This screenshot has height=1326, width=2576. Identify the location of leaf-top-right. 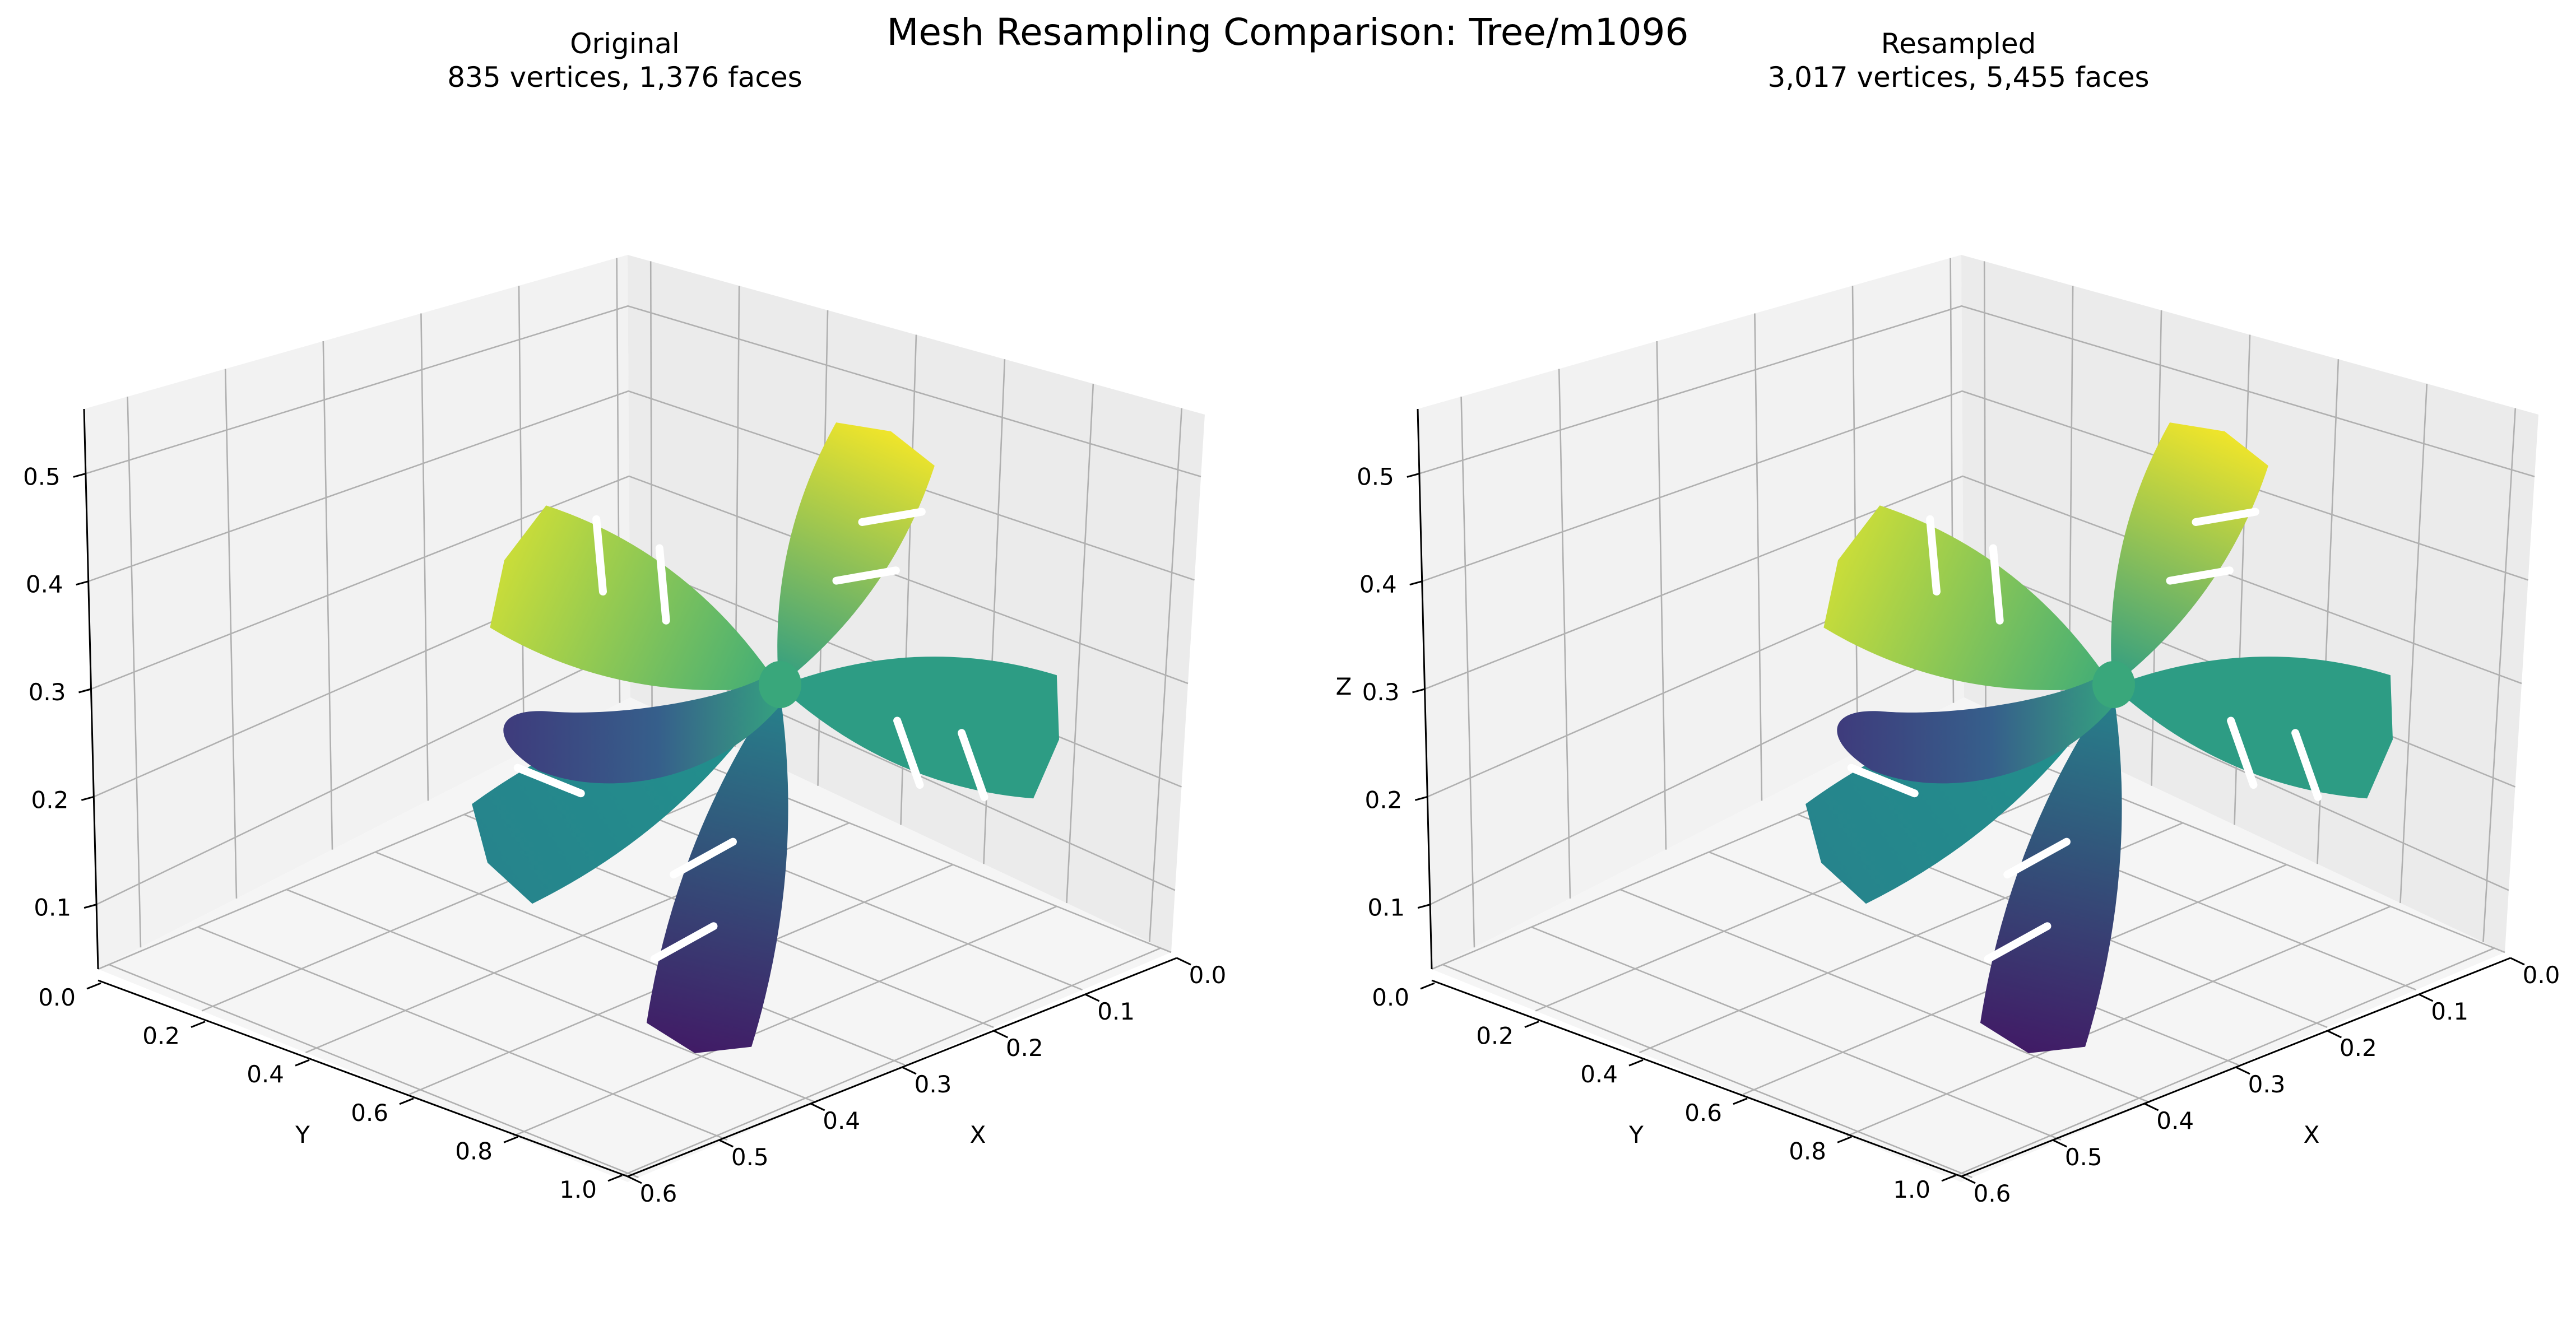
(856, 554).